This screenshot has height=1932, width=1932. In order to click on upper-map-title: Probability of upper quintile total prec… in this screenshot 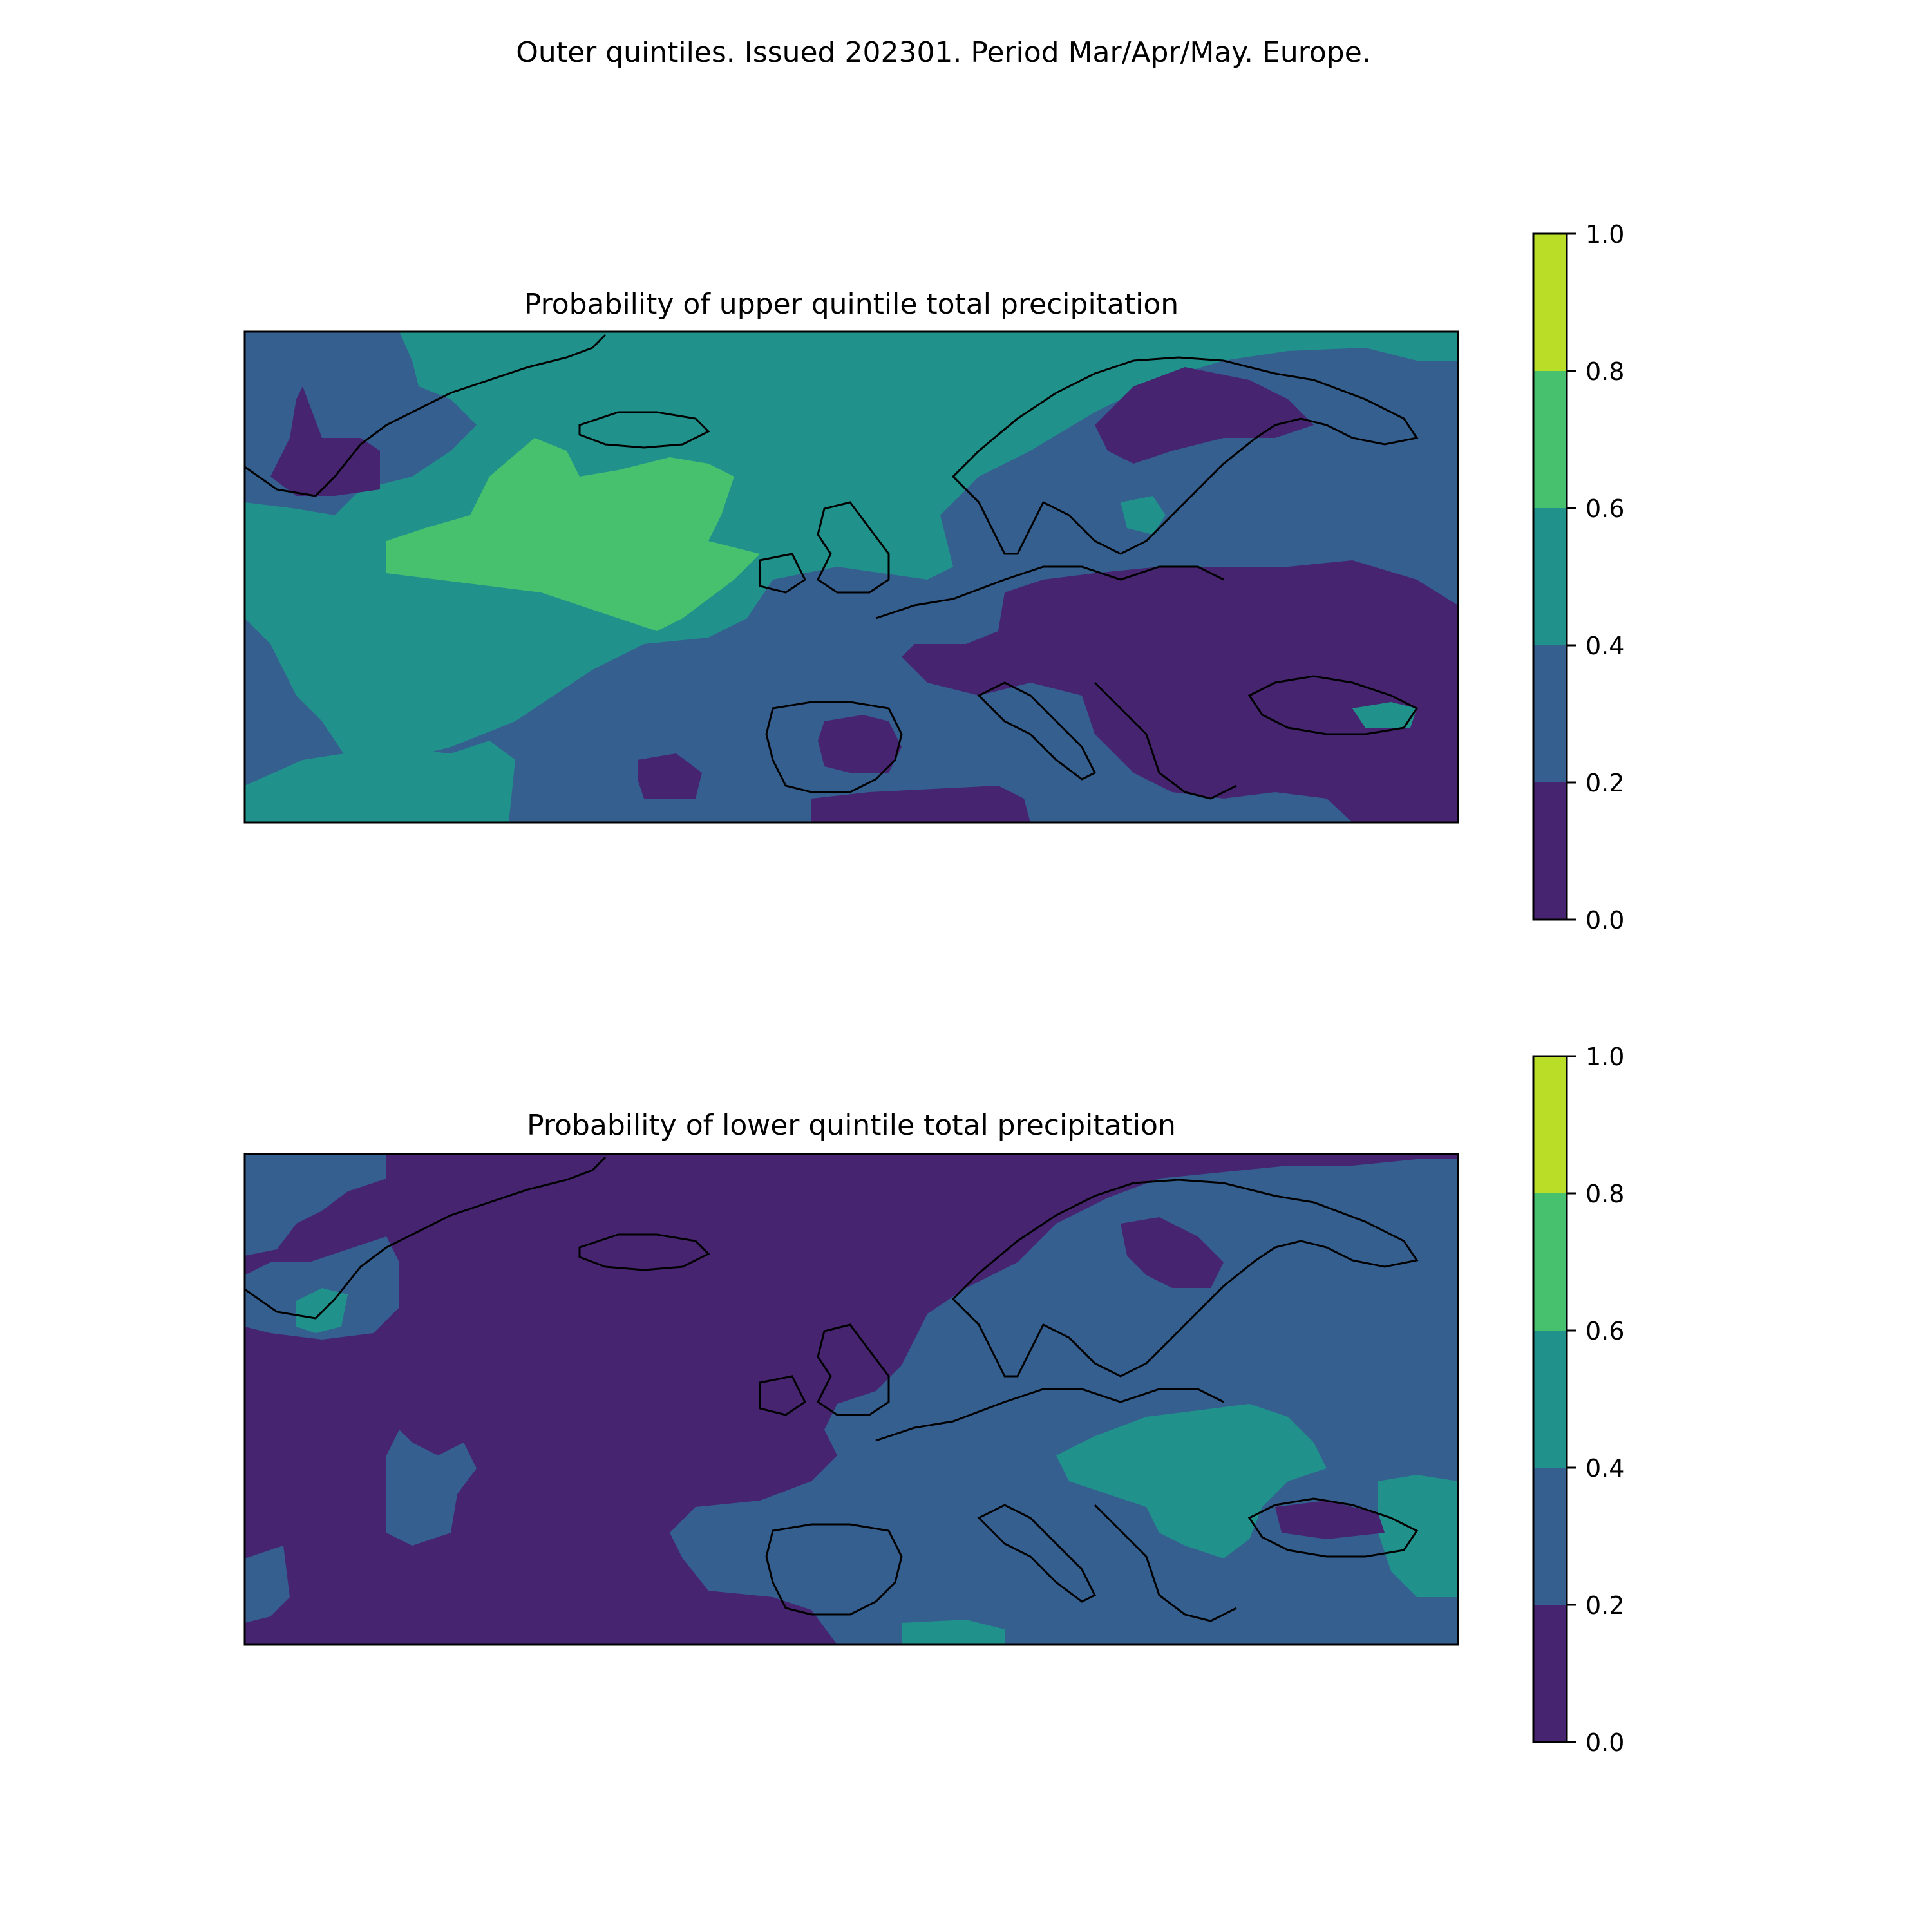, I will do `click(851, 304)`.